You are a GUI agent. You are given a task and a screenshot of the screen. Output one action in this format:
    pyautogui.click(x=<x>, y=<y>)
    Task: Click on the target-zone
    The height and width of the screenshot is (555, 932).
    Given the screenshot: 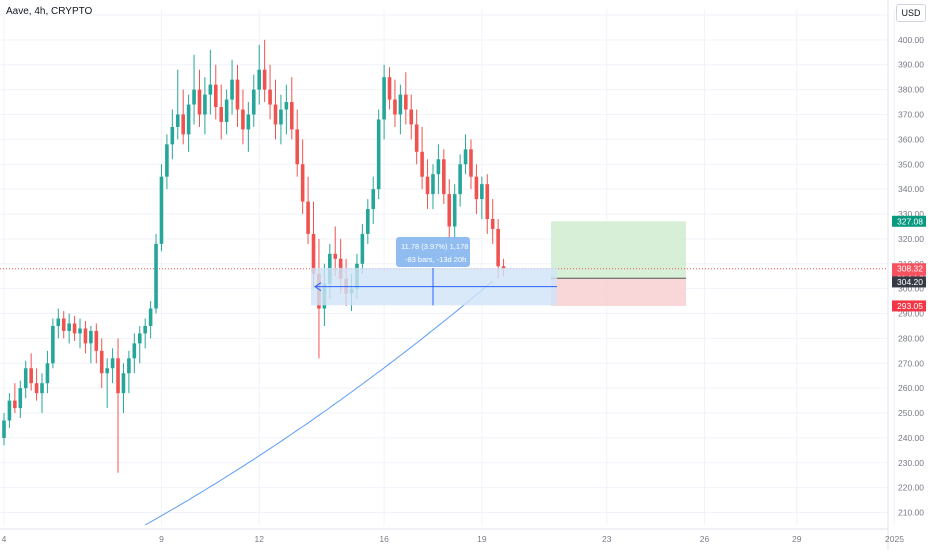 What is the action you would take?
    pyautogui.click(x=618, y=250)
    